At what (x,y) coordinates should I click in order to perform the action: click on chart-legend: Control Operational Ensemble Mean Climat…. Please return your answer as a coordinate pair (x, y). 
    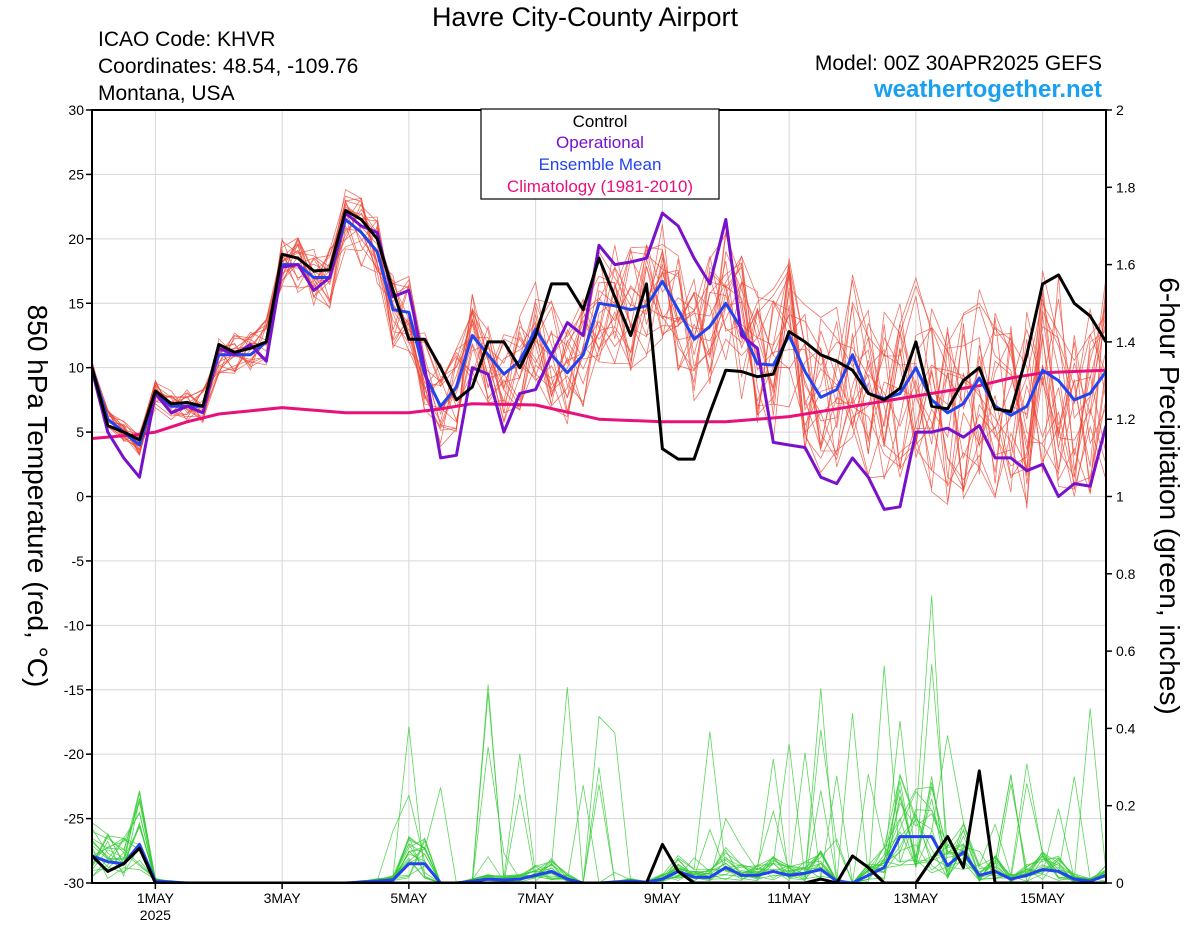
    Looking at the image, I should click on (600, 154).